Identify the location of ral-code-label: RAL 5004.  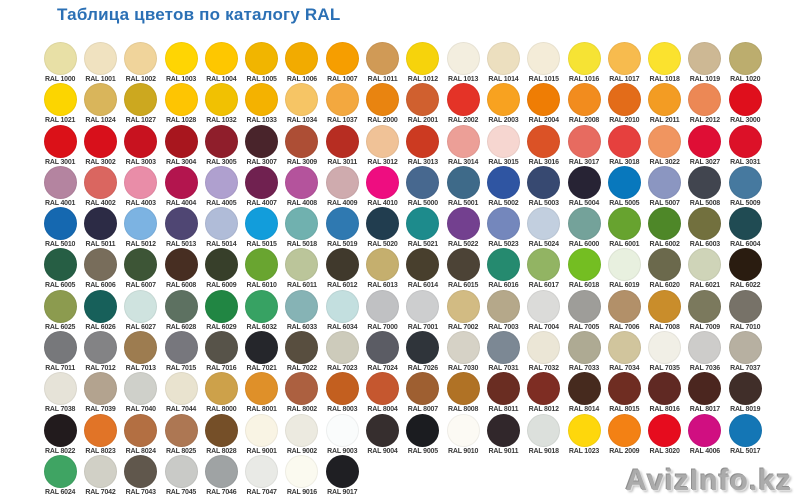
(584, 203).